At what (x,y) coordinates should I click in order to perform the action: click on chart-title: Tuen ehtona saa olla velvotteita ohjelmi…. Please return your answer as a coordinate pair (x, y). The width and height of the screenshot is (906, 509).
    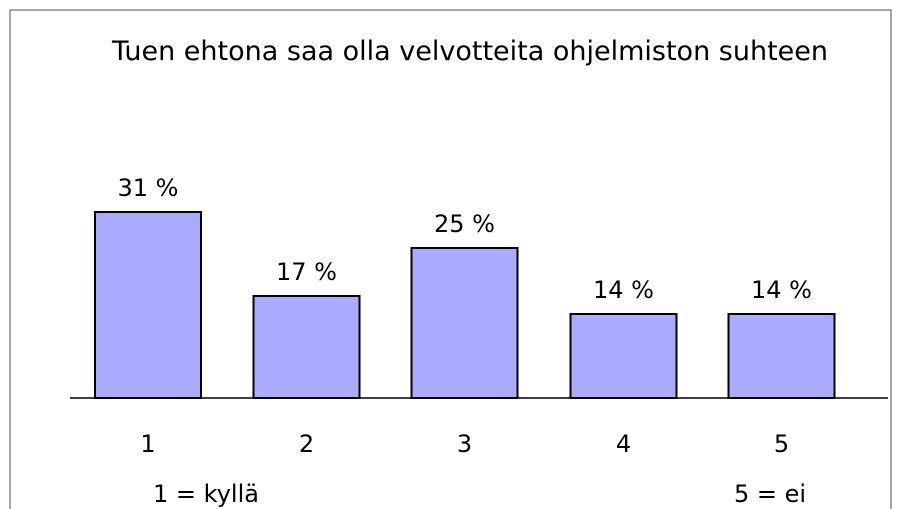
    Looking at the image, I should click on (470, 51).